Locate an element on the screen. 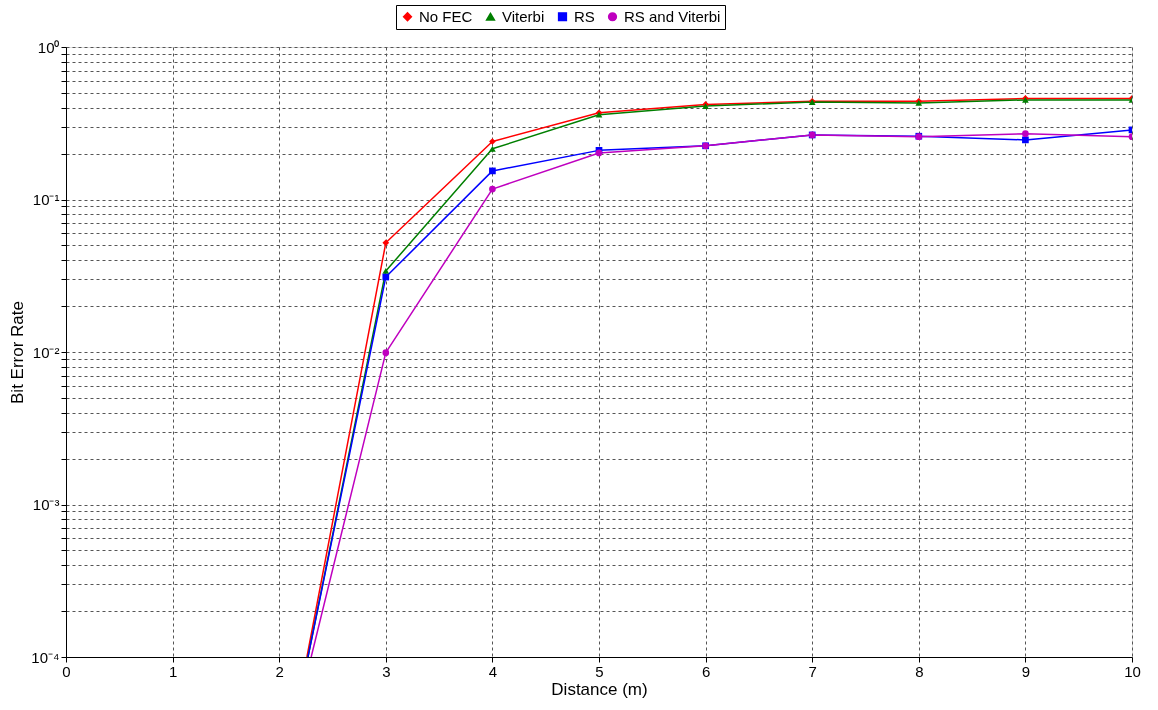 The image size is (1158, 710). x-tick-label: 0 is located at coordinates (66, 671).